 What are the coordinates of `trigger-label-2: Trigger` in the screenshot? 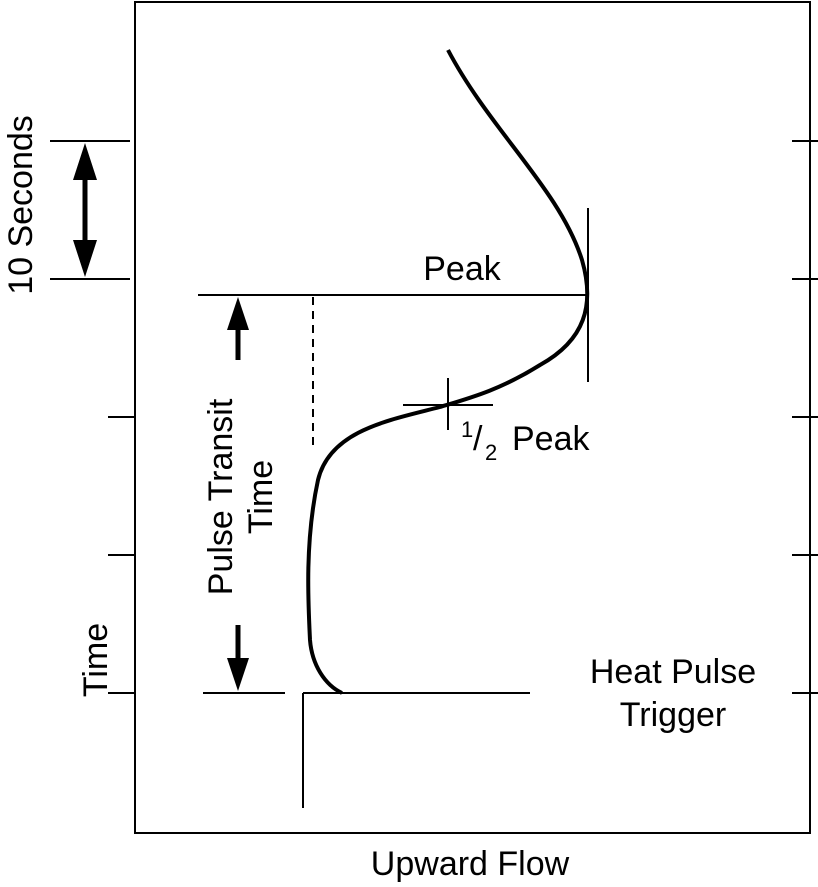 It's located at (673, 715).